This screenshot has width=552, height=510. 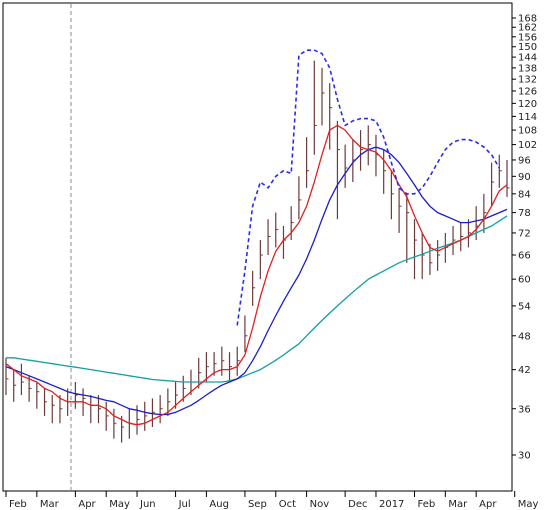 What do you see at coordinates (524, 306) in the screenshot?
I see `y-tick-label: 54` at bounding box center [524, 306].